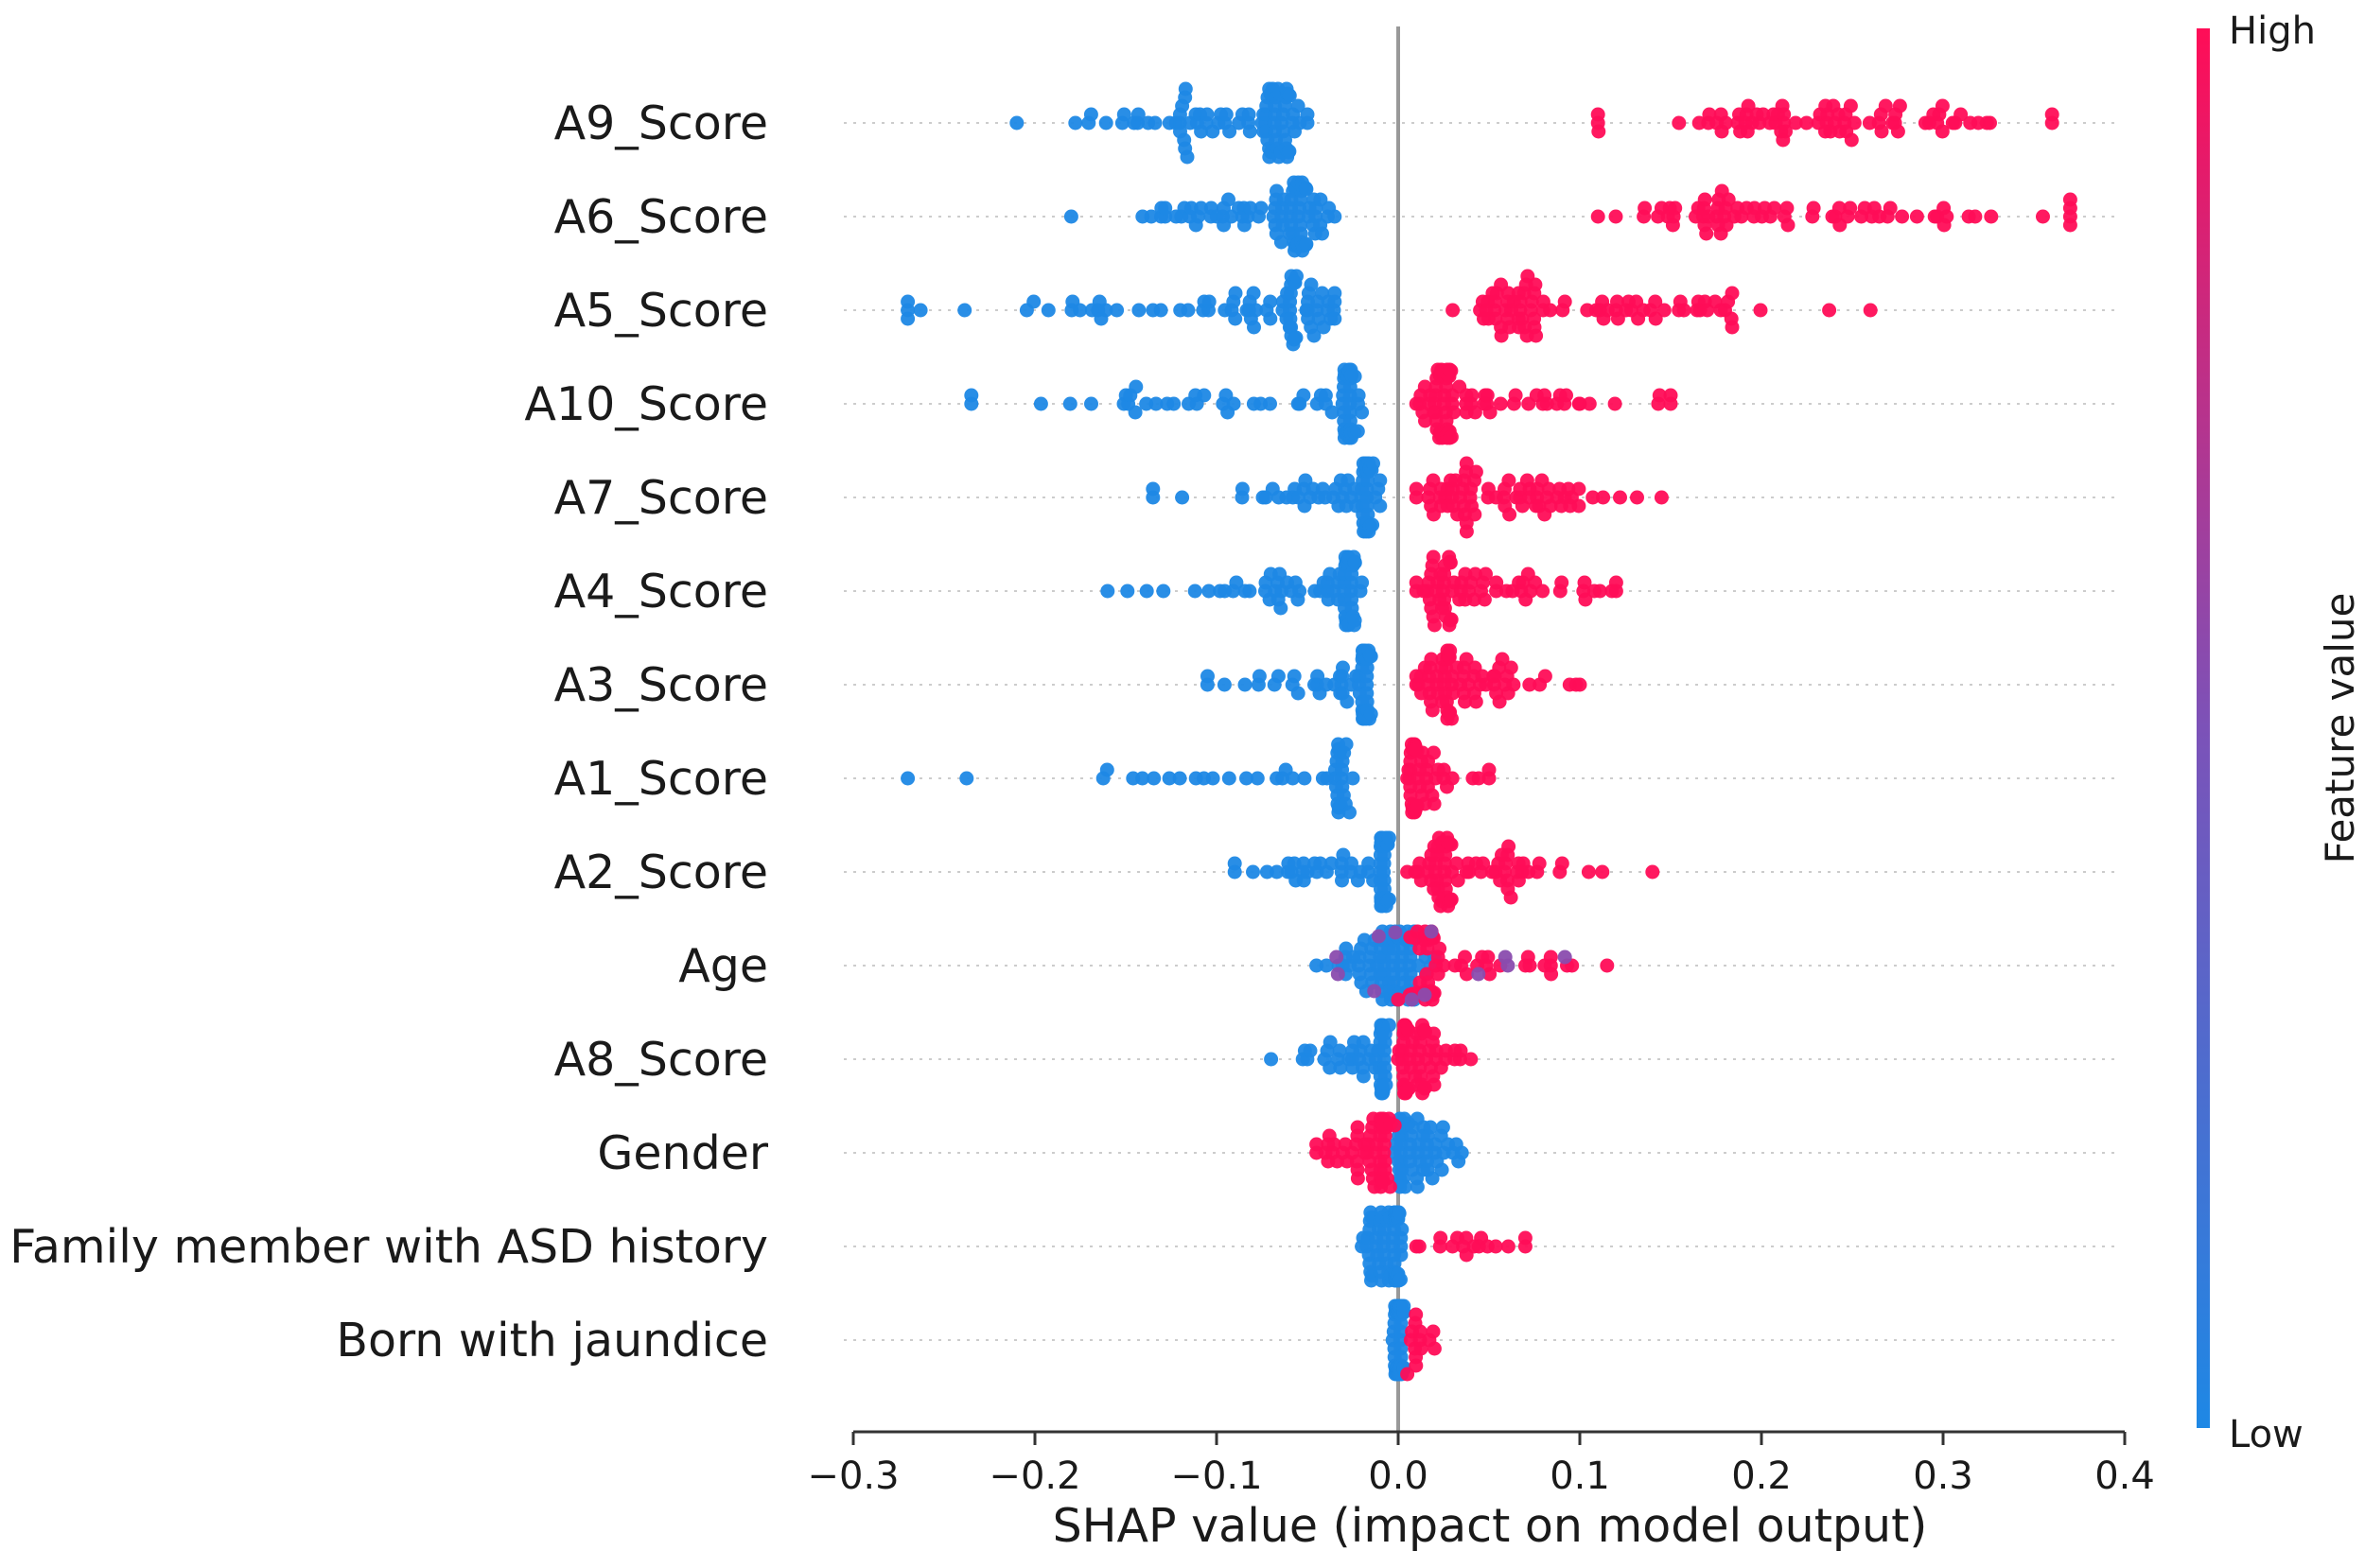 The height and width of the screenshot is (1568, 2365). I want to click on x-tick-label: 0.3, so click(1943, 1476).